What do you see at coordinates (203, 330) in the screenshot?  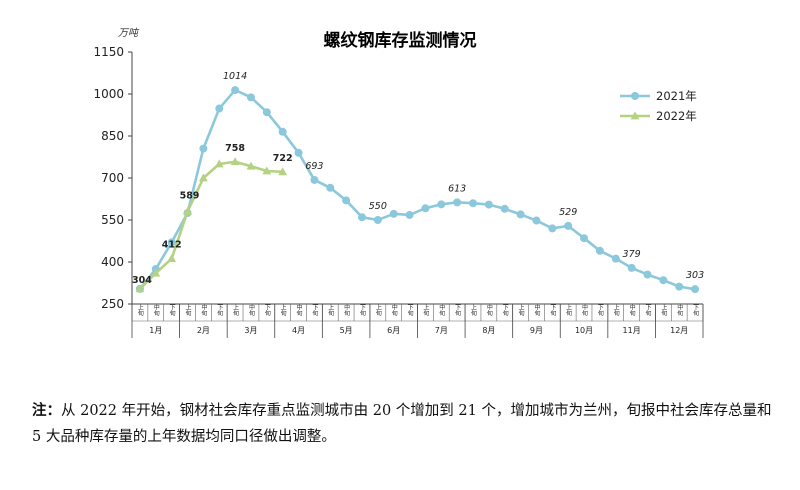 I see `x-month-label: 2月` at bounding box center [203, 330].